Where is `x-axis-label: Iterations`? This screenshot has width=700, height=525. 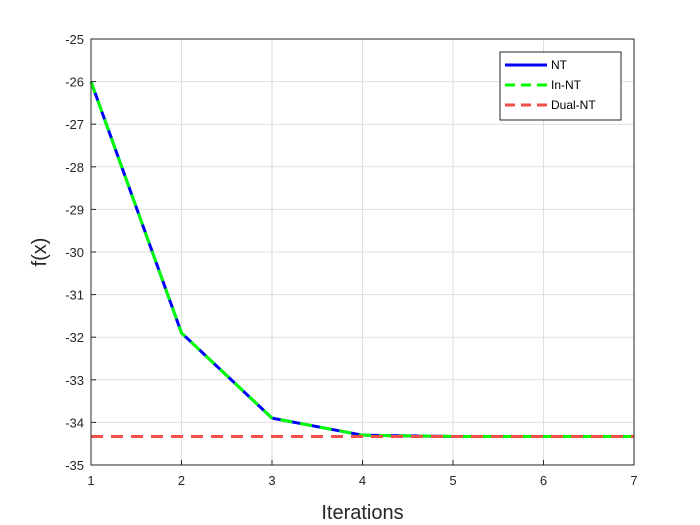 x-axis-label: Iterations is located at coordinates (362, 513).